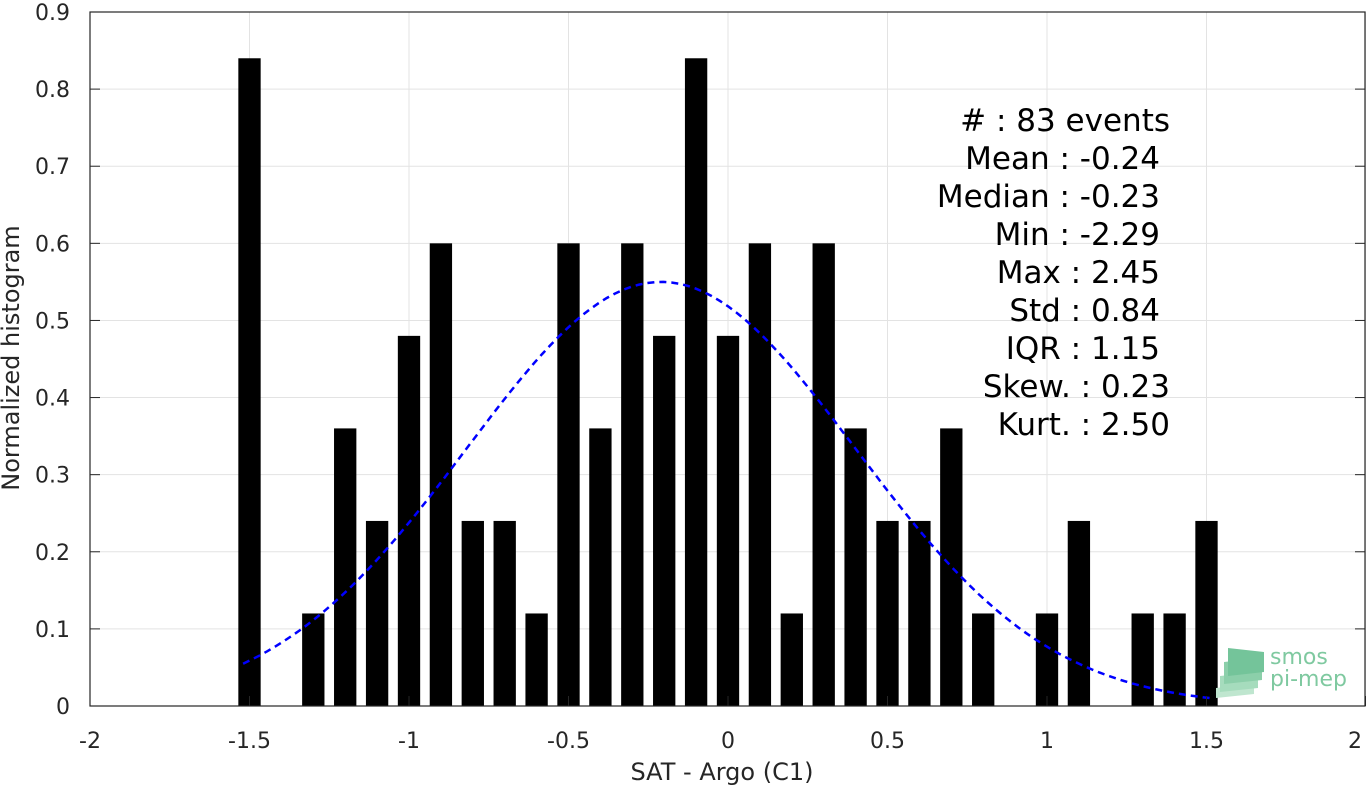 The width and height of the screenshot is (1366, 786). What do you see at coordinates (52, 476) in the screenshot?
I see `y-tick-label: 0.3` at bounding box center [52, 476].